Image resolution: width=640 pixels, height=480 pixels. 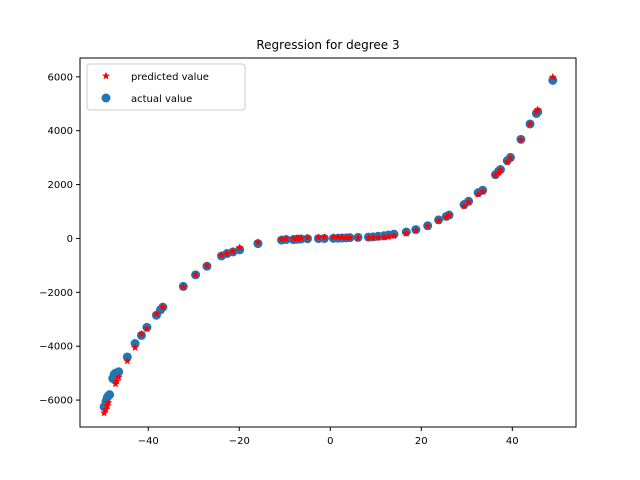 I want to click on x-tick-label: −40, so click(x=148, y=441).